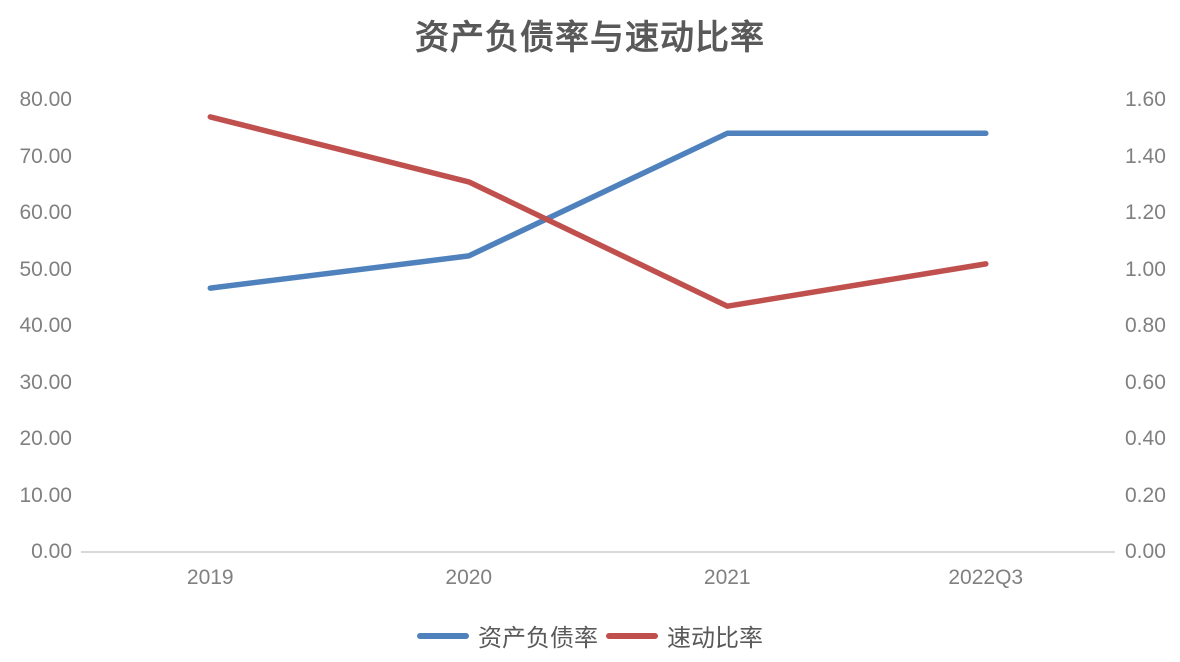  Describe the element at coordinates (45, 212) in the screenshot. I see `y-tick-label: 60.00` at that location.